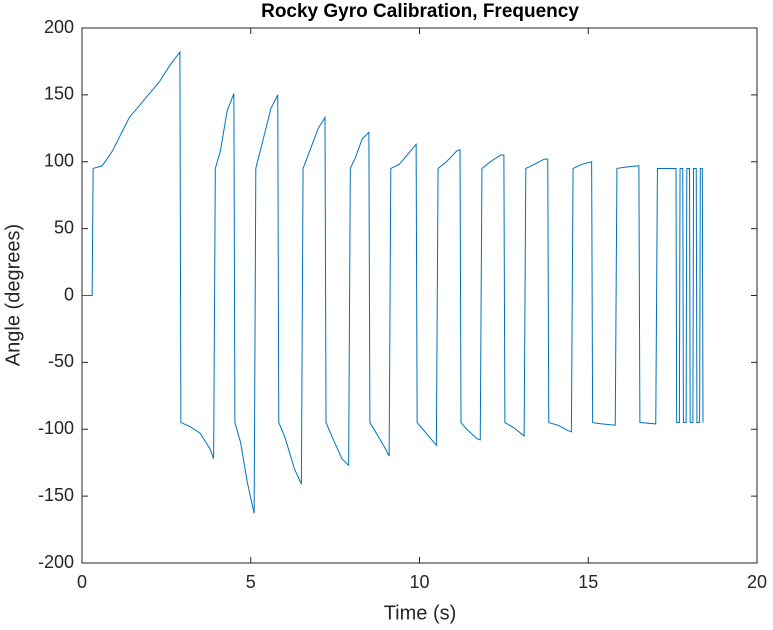 This screenshot has width=773, height=630. Describe the element at coordinates (59, 94) in the screenshot. I see `y-tick-label: 150` at that location.